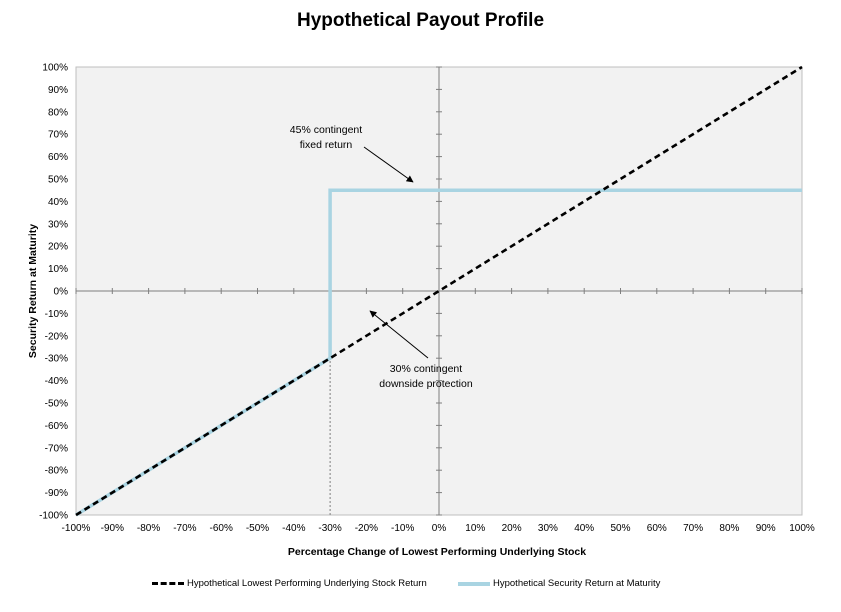 Image resolution: width=841 pixels, height=612 pixels. What do you see at coordinates (56, 336) in the screenshot?
I see `y-tick-label: -20%` at bounding box center [56, 336].